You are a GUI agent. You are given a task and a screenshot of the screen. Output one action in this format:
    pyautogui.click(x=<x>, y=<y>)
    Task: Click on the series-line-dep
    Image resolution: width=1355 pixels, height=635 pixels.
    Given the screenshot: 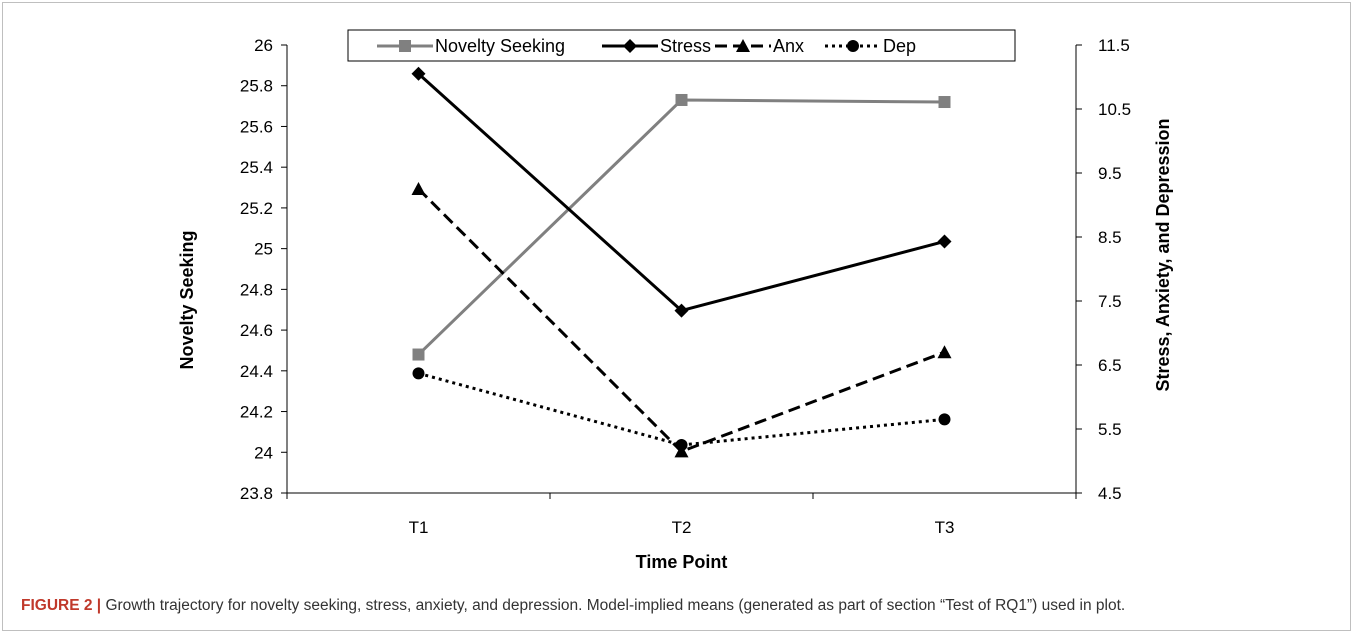 What is the action you would take?
    pyautogui.click(x=681, y=409)
    